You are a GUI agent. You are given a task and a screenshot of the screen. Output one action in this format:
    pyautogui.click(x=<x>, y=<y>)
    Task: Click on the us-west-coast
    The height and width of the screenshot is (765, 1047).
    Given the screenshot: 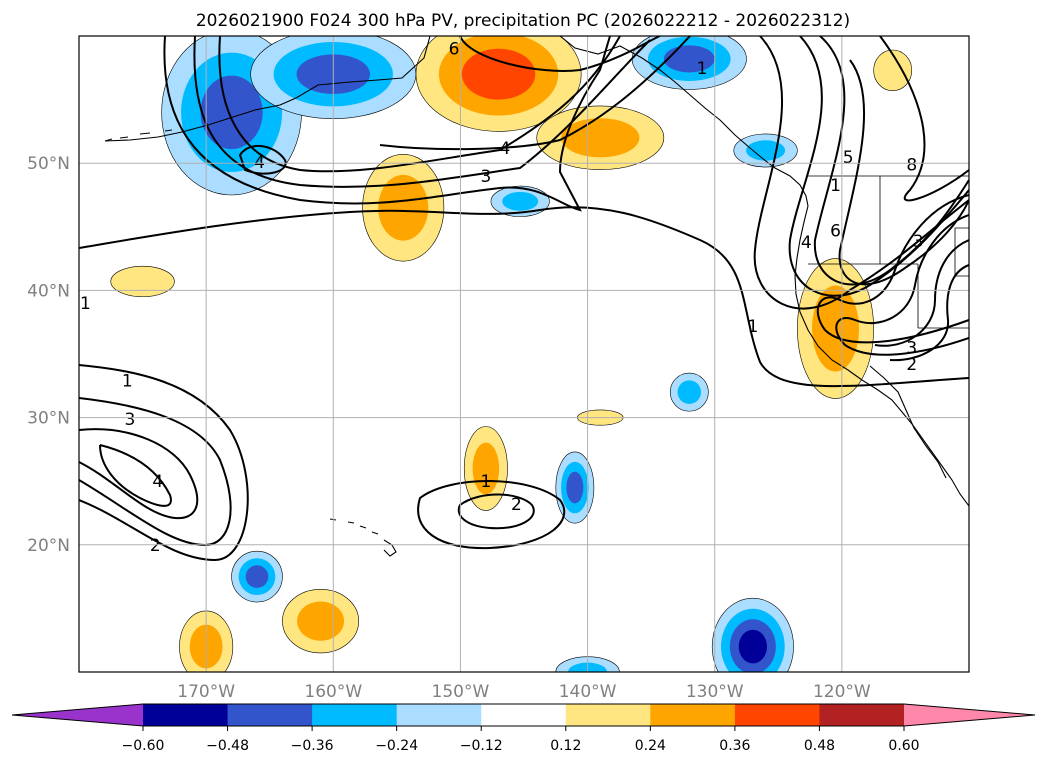 What is the action you would take?
    pyautogui.click(x=881, y=356)
    